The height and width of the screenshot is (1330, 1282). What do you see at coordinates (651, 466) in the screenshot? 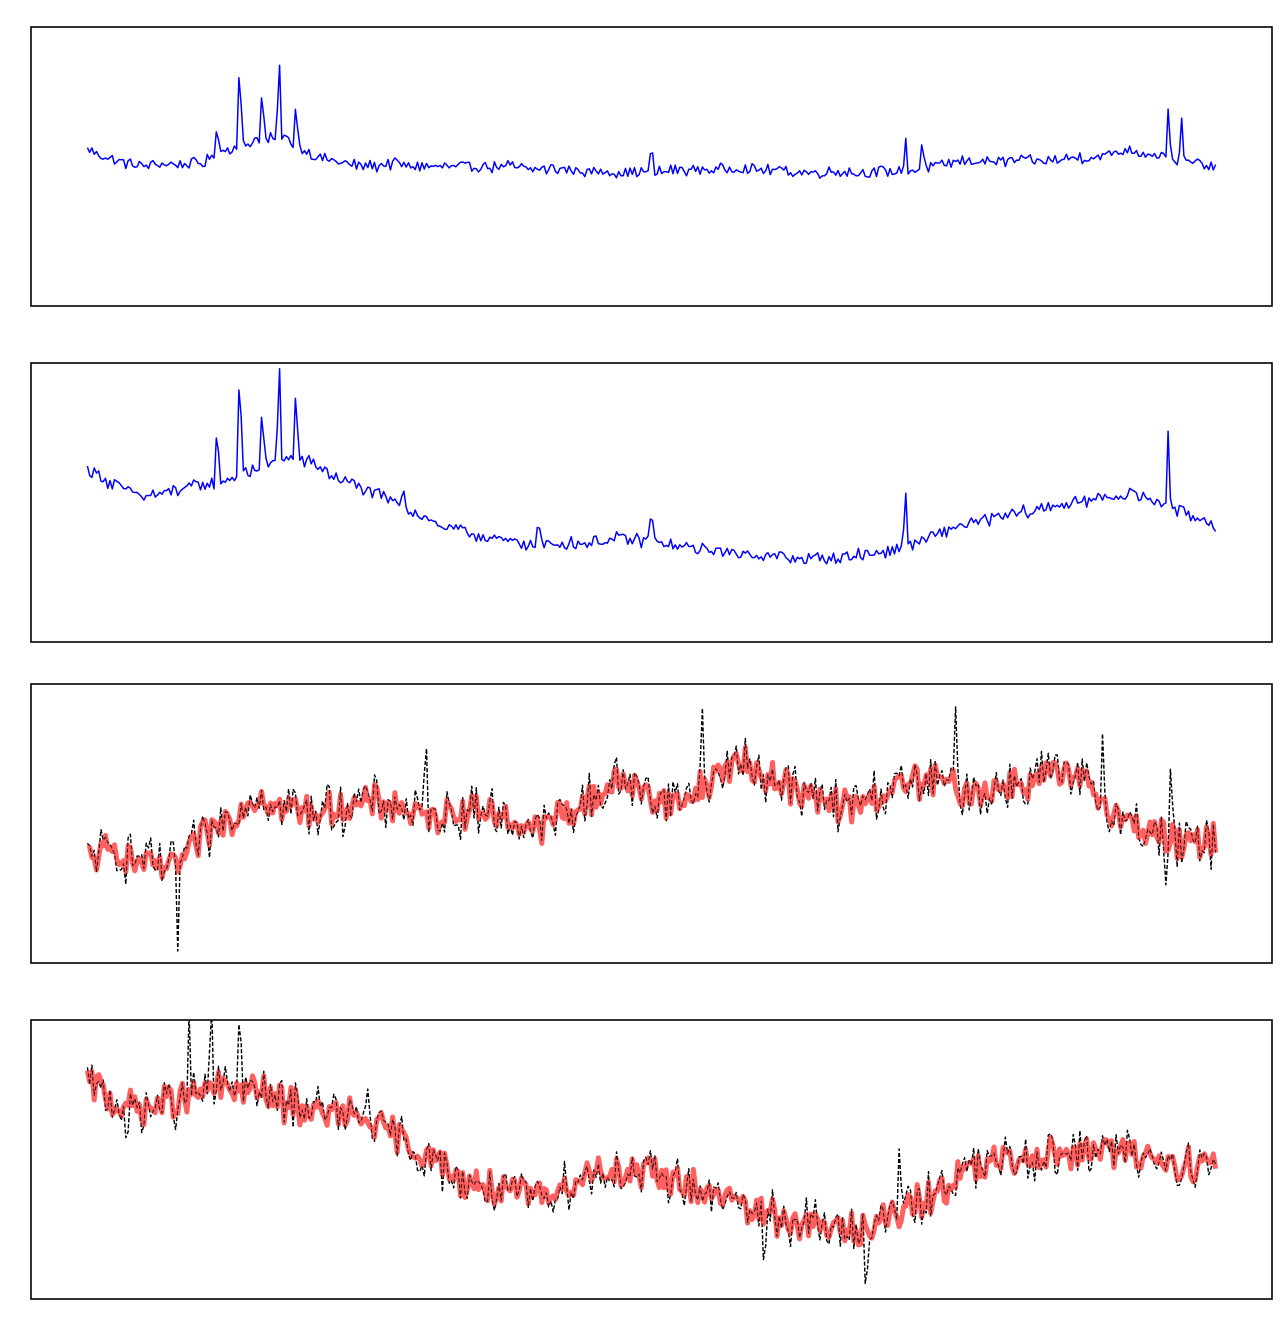
I see `subplot-2-series-1-line` at bounding box center [651, 466].